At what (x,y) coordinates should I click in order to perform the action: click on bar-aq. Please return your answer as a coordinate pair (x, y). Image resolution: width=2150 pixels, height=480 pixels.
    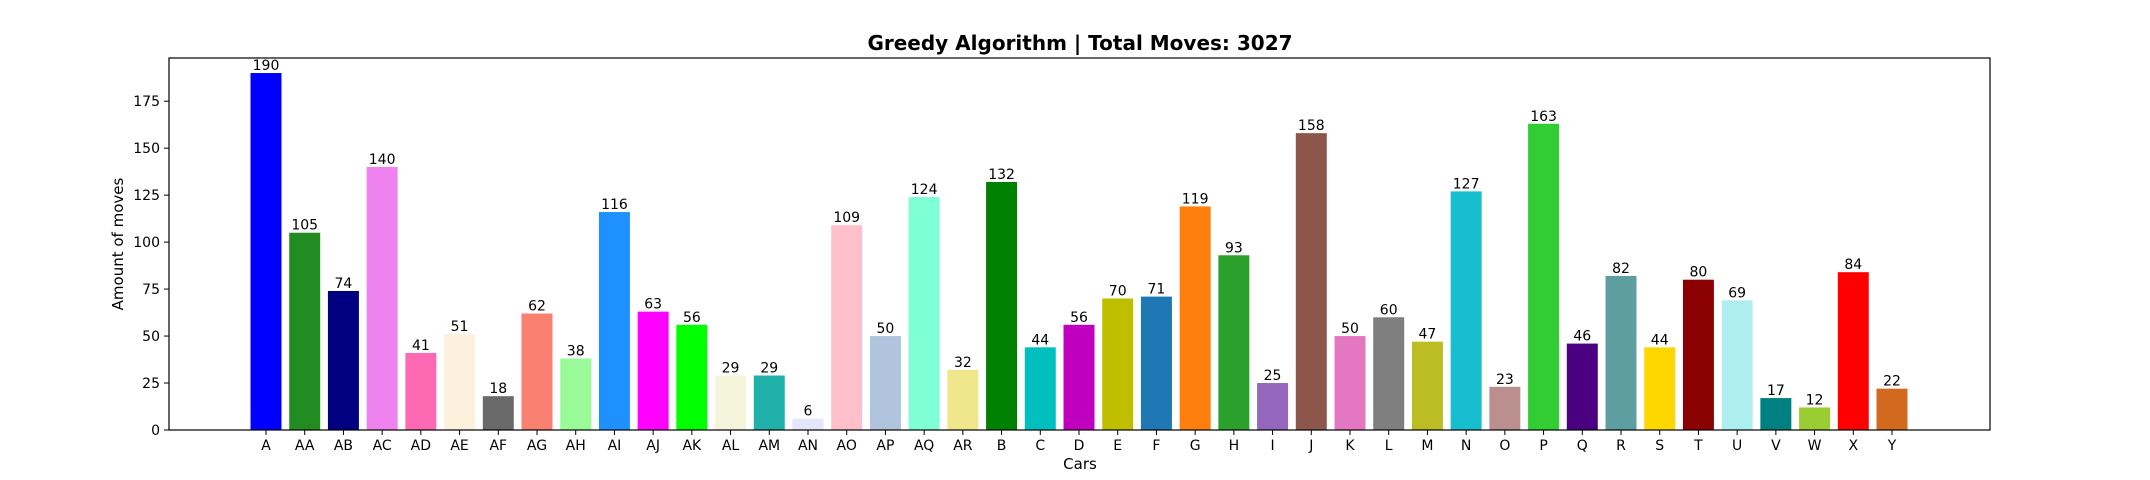
    Looking at the image, I should click on (924, 313).